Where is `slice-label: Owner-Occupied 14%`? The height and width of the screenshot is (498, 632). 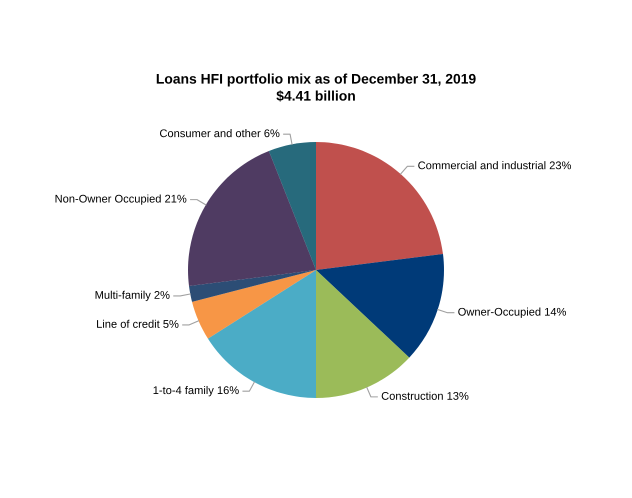 slice-label: Owner-Occupied 14% is located at coordinates (512, 313).